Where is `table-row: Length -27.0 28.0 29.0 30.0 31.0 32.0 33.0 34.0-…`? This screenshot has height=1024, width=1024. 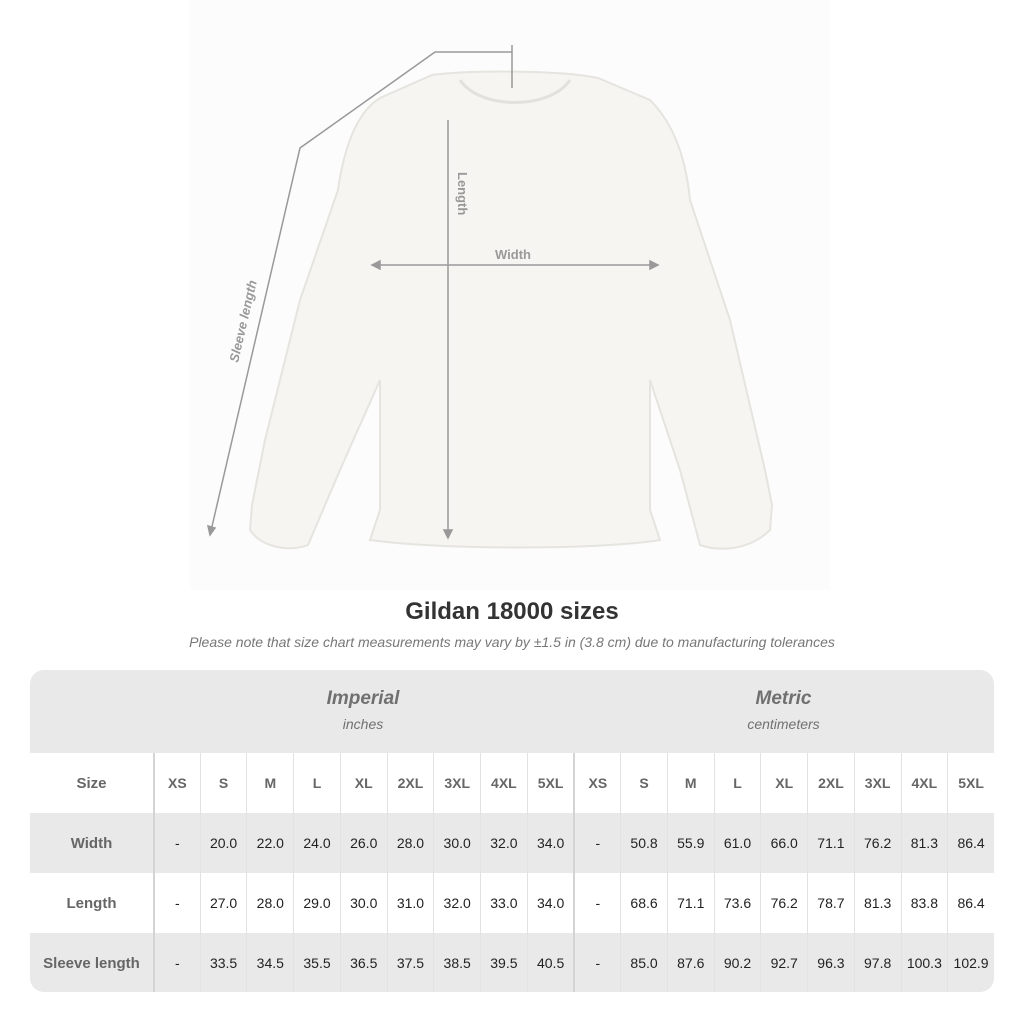 table-row: Length -27.0 28.0 29.0 30.0 31.0 32.0 33.0 34.0-… is located at coordinates (512, 903).